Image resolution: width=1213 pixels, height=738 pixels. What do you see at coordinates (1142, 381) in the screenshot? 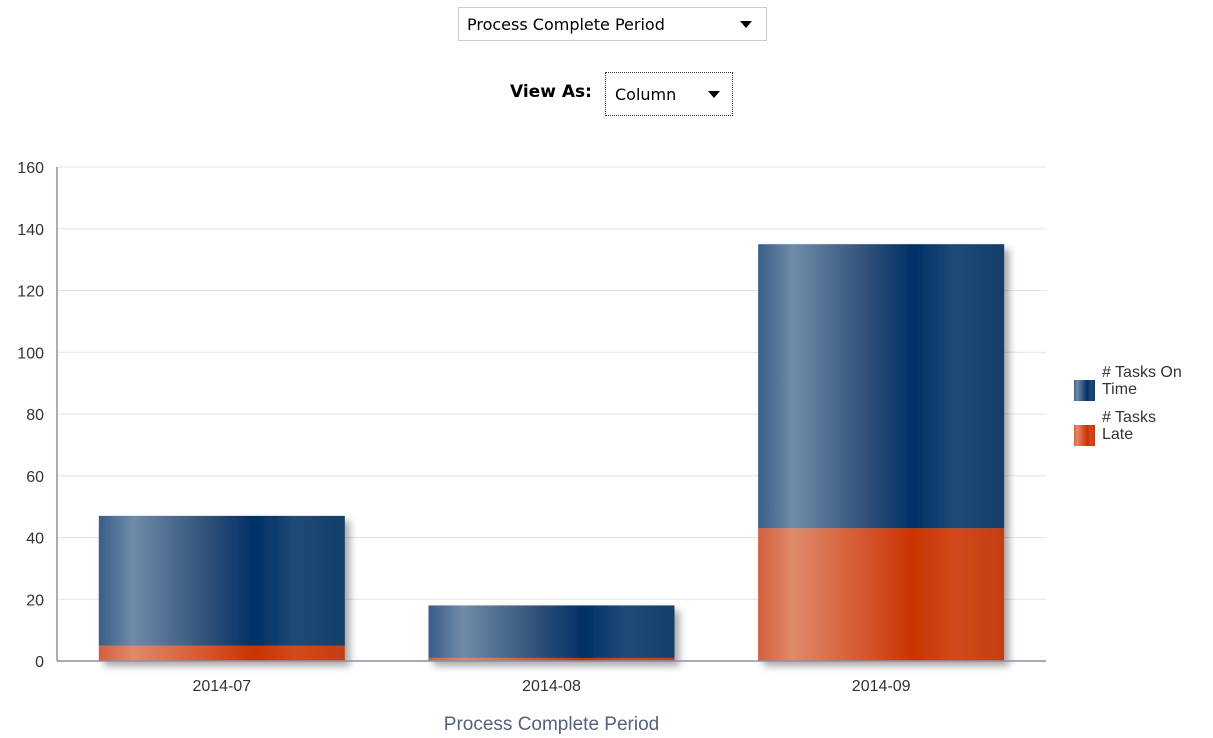
I see `legend-label: # Tasks On Time` at bounding box center [1142, 381].